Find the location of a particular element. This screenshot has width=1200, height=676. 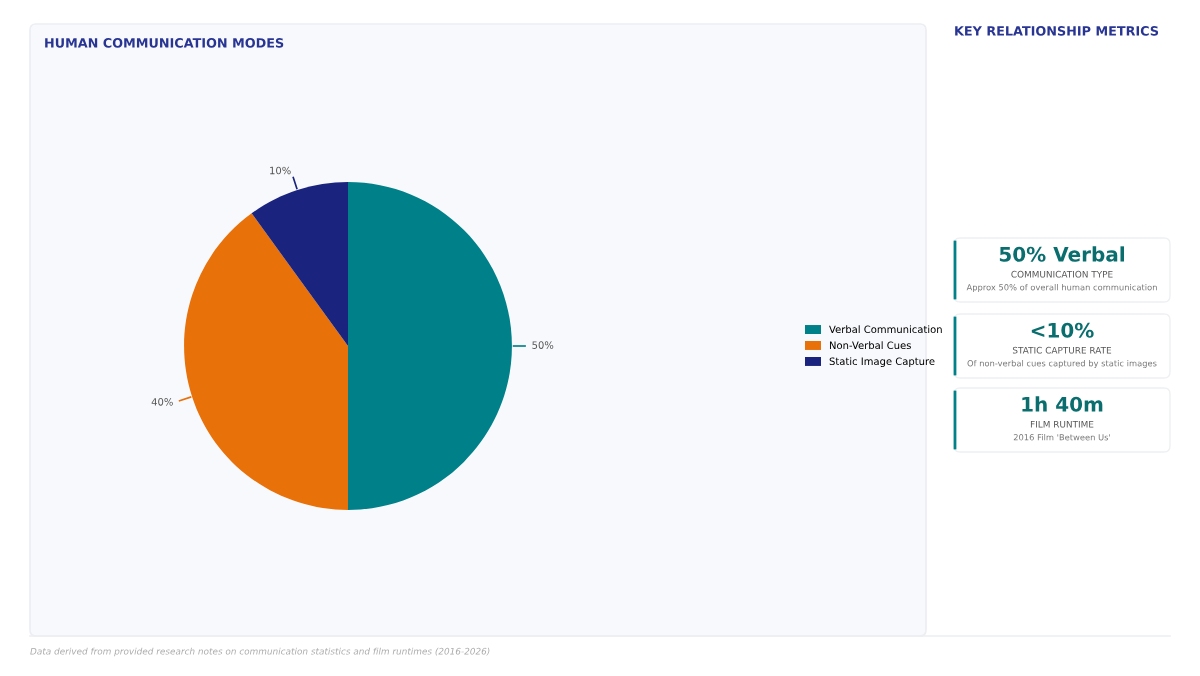

text: 50% Verbal is located at coordinates (1061, 254).